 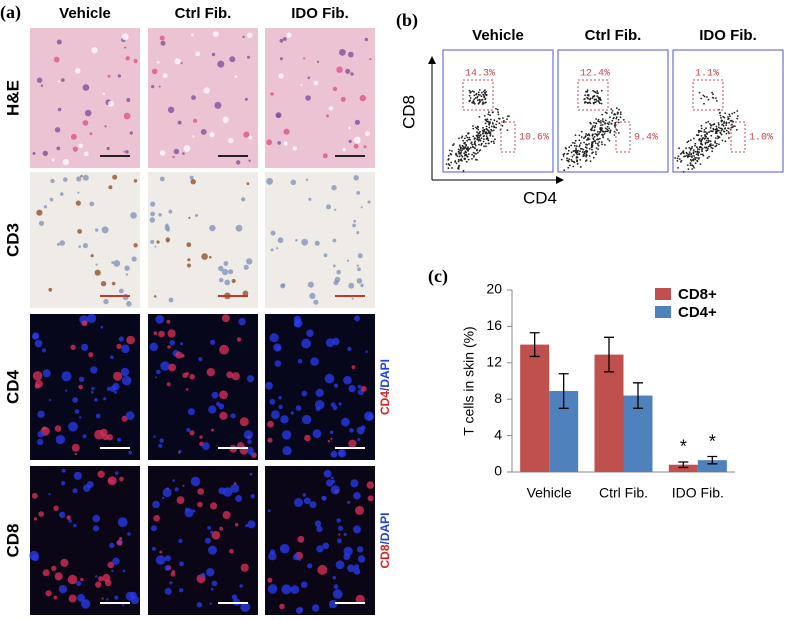 I want to click on legend-swatch, so click(x=663, y=294).